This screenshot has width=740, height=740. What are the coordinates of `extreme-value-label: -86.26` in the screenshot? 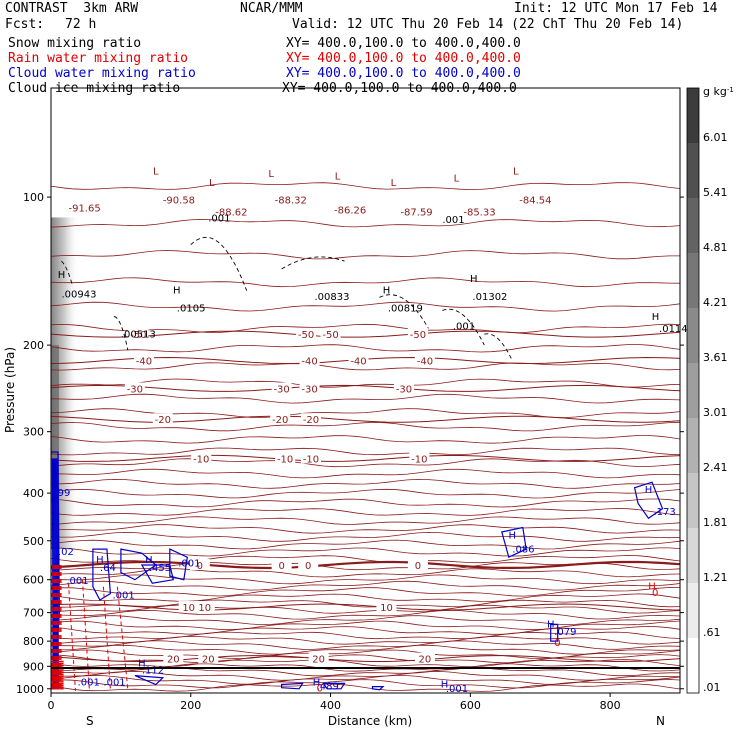 It's located at (350, 211).